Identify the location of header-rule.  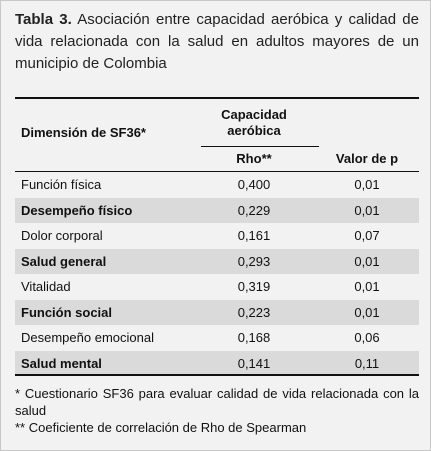
(217, 171).